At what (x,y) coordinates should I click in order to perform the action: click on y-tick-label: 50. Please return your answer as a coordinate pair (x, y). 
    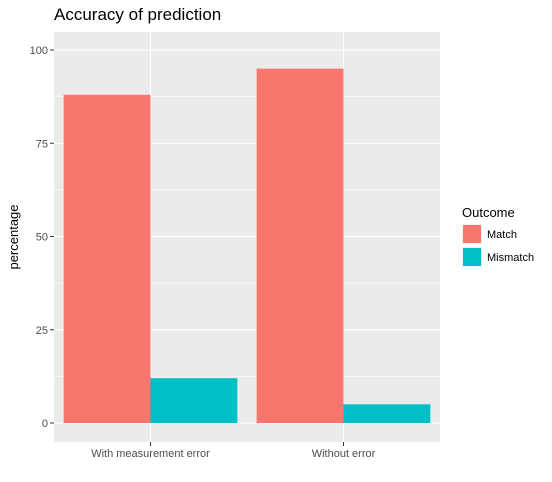
    Looking at the image, I should click on (42, 238).